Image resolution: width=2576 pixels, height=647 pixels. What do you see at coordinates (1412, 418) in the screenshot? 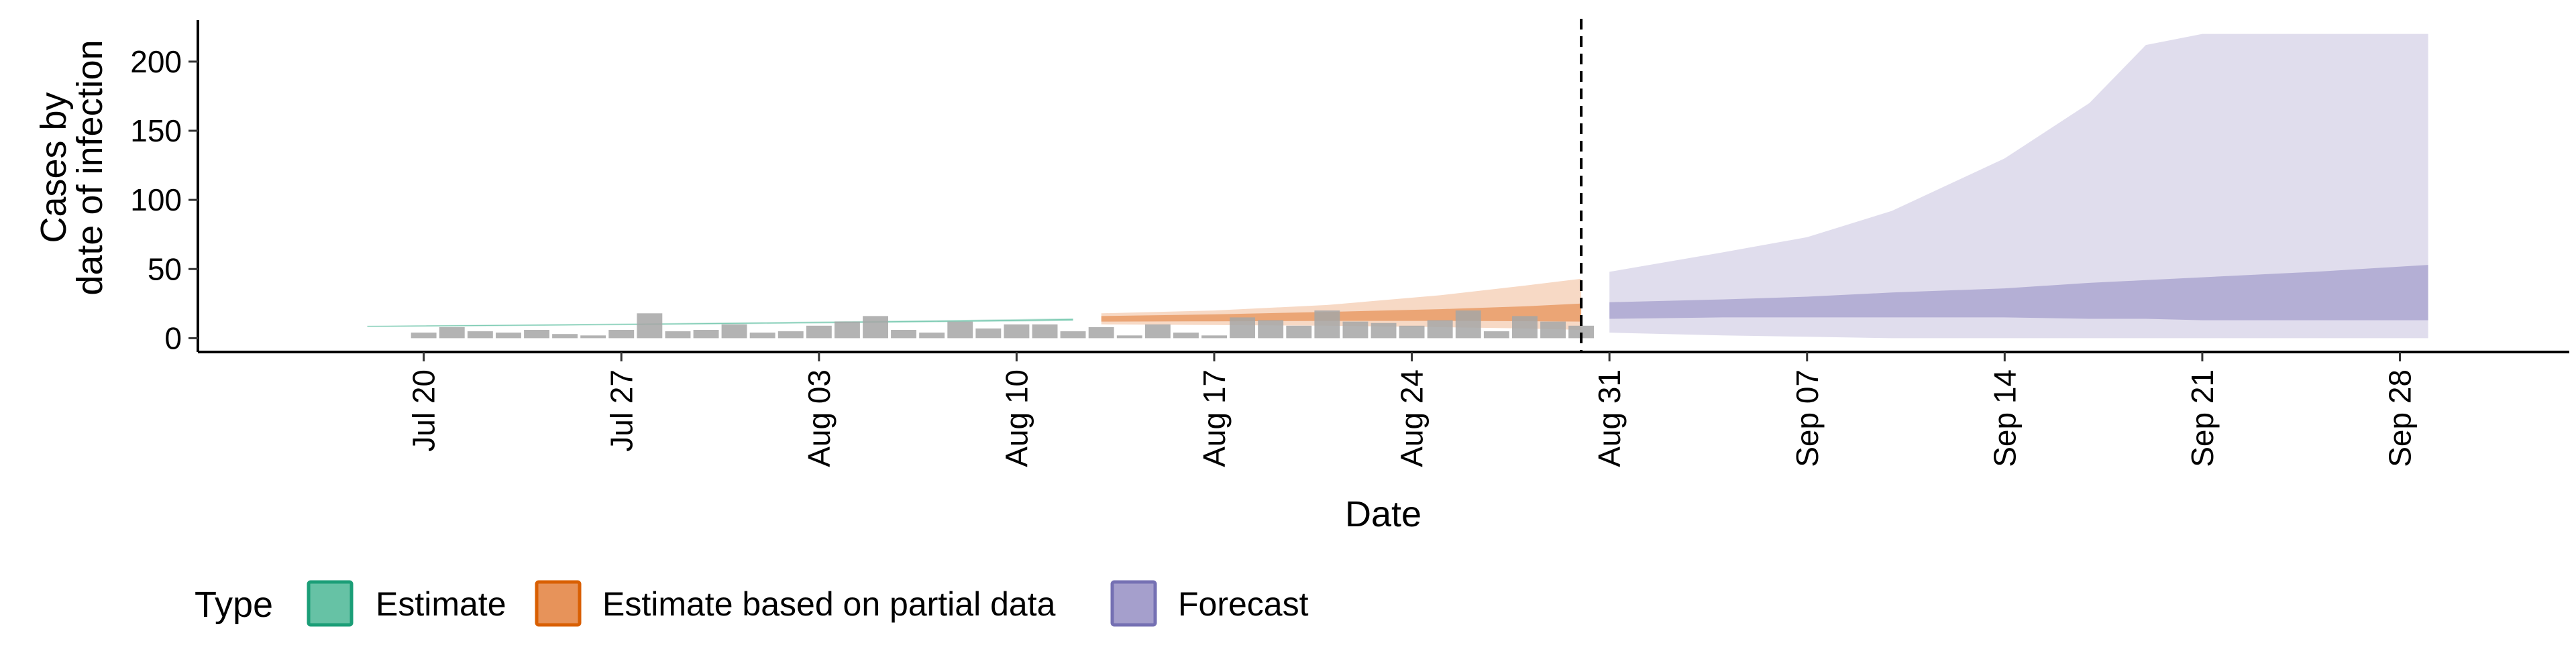
I see `x-tick-label: Aug 24` at bounding box center [1412, 418].